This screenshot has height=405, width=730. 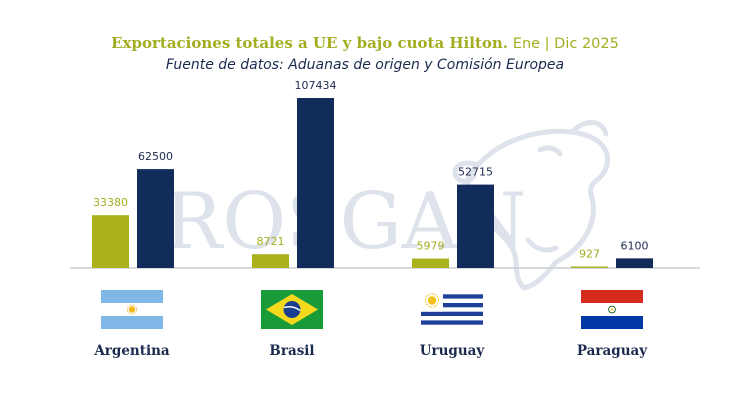 What do you see at coordinates (612, 309) in the screenshot?
I see `paraguay-flag-icon` at bounding box center [612, 309].